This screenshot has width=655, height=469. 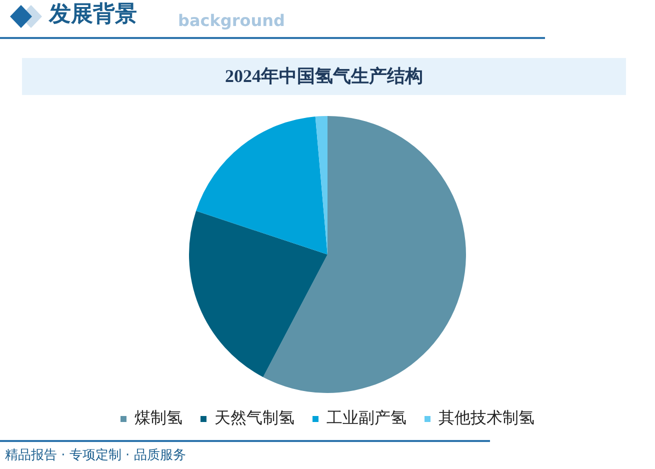 What do you see at coordinates (95, 456) in the screenshot?
I see `text: 精品报告 · 专项定制 · 品质服务` at bounding box center [95, 456].